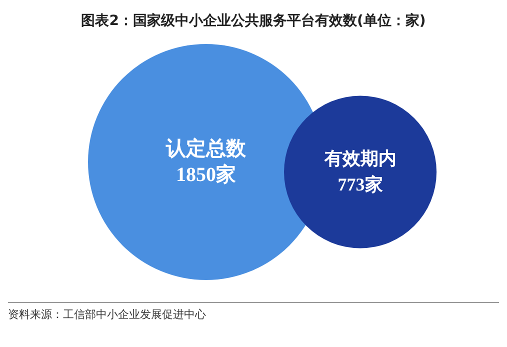  What do you see at coordinates (359, 159) in the screenshot?
I see `category-label: 有效期内` at bounding box center [359, 159].